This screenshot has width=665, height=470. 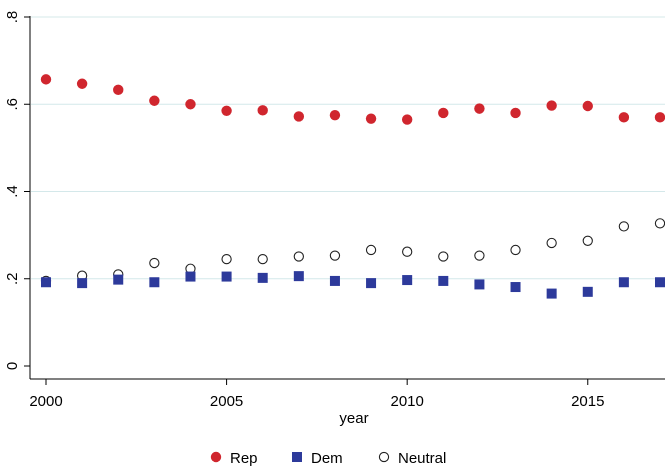 I want to click on x-tick-label: 2015, so click(x=587, y=401).